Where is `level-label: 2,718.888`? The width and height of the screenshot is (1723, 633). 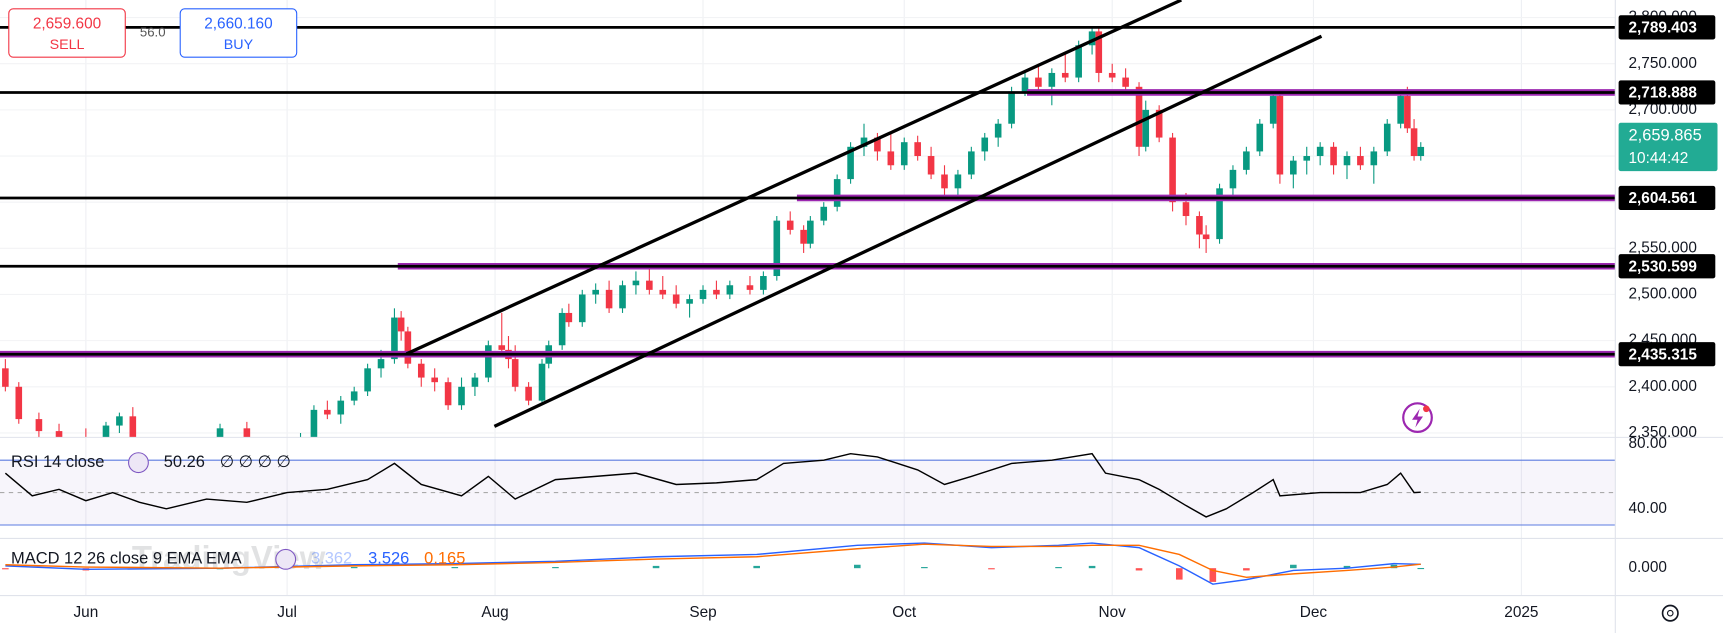 level-label: 2,718.888 is located at coordinates (1662, 93).